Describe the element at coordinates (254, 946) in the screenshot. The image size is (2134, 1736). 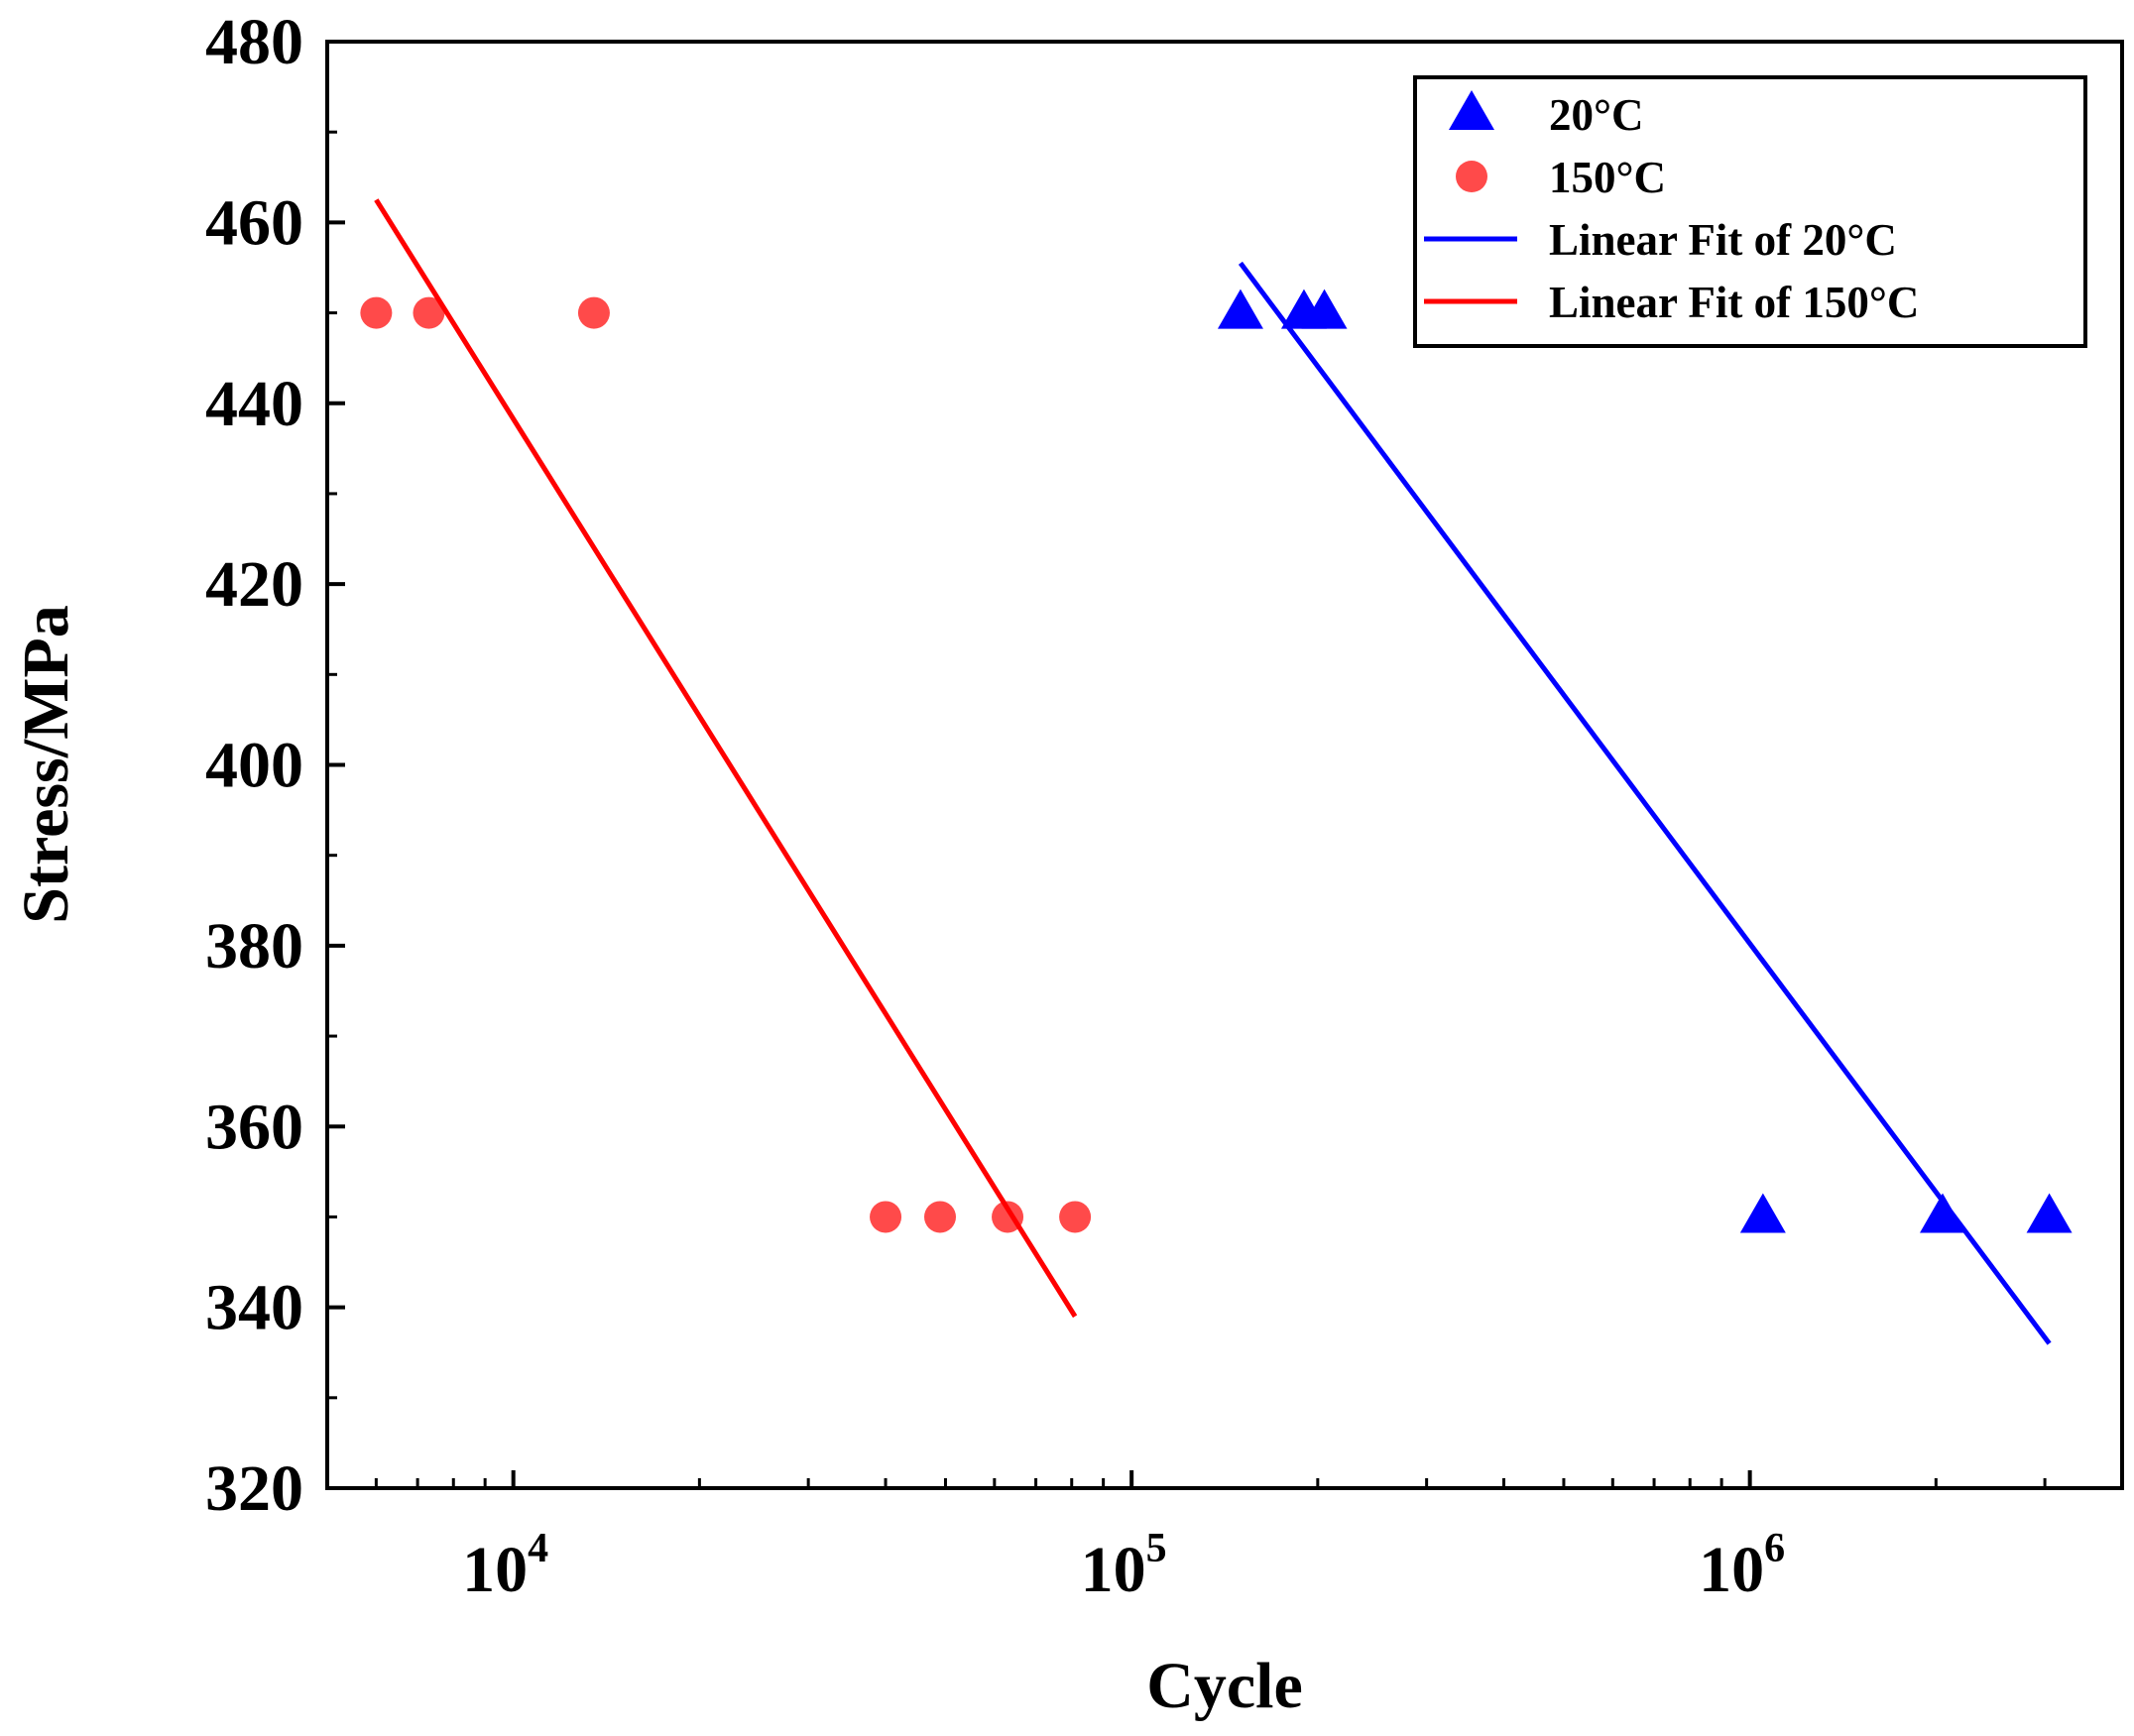
I see `y-tick-label: 380` at that location.